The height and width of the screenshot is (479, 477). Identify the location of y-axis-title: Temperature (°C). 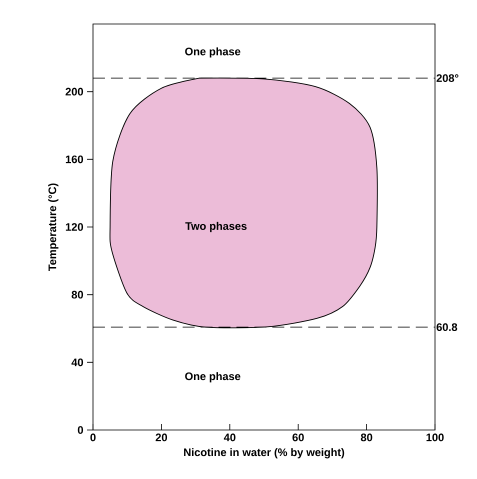
(53, 227).